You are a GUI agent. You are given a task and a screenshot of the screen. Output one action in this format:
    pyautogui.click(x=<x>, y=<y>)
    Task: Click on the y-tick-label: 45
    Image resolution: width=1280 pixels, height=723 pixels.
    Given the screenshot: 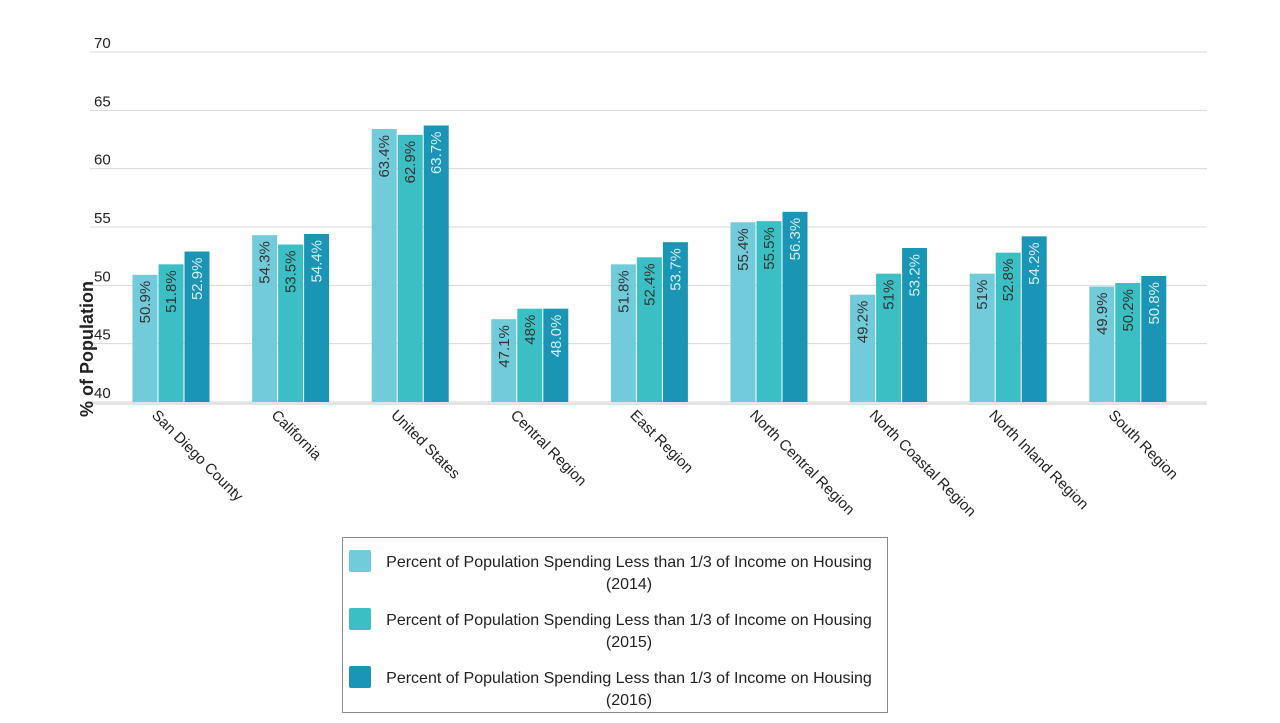 What is the action you would take?
    pyautogui.click(x=102, y=335)
    